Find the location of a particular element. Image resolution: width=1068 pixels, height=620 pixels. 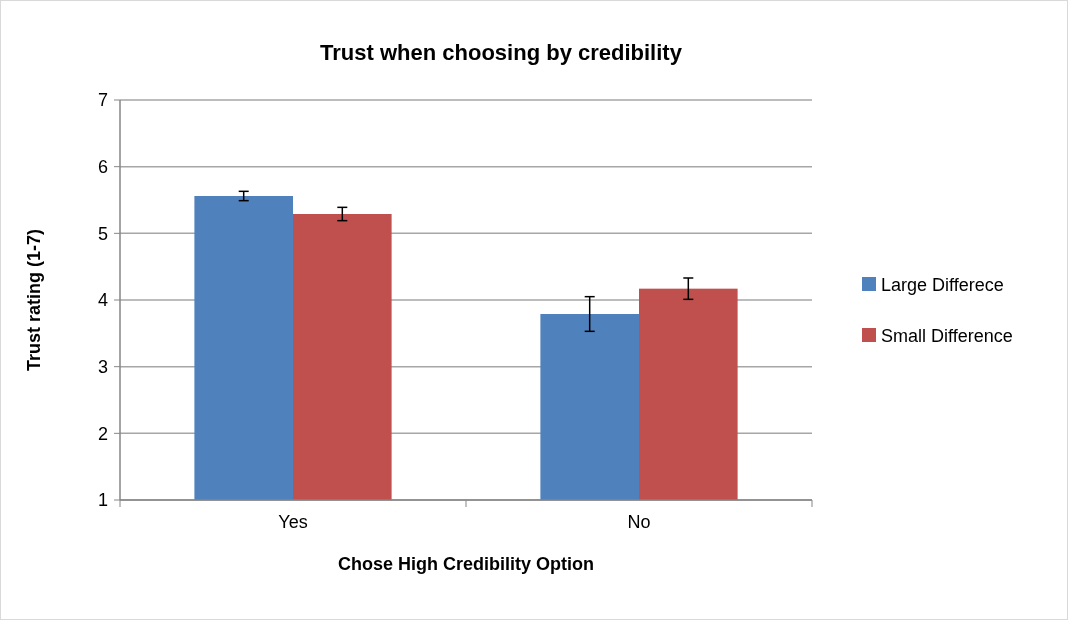

y-tick-label: 3 is located at coordinates (102, 366).